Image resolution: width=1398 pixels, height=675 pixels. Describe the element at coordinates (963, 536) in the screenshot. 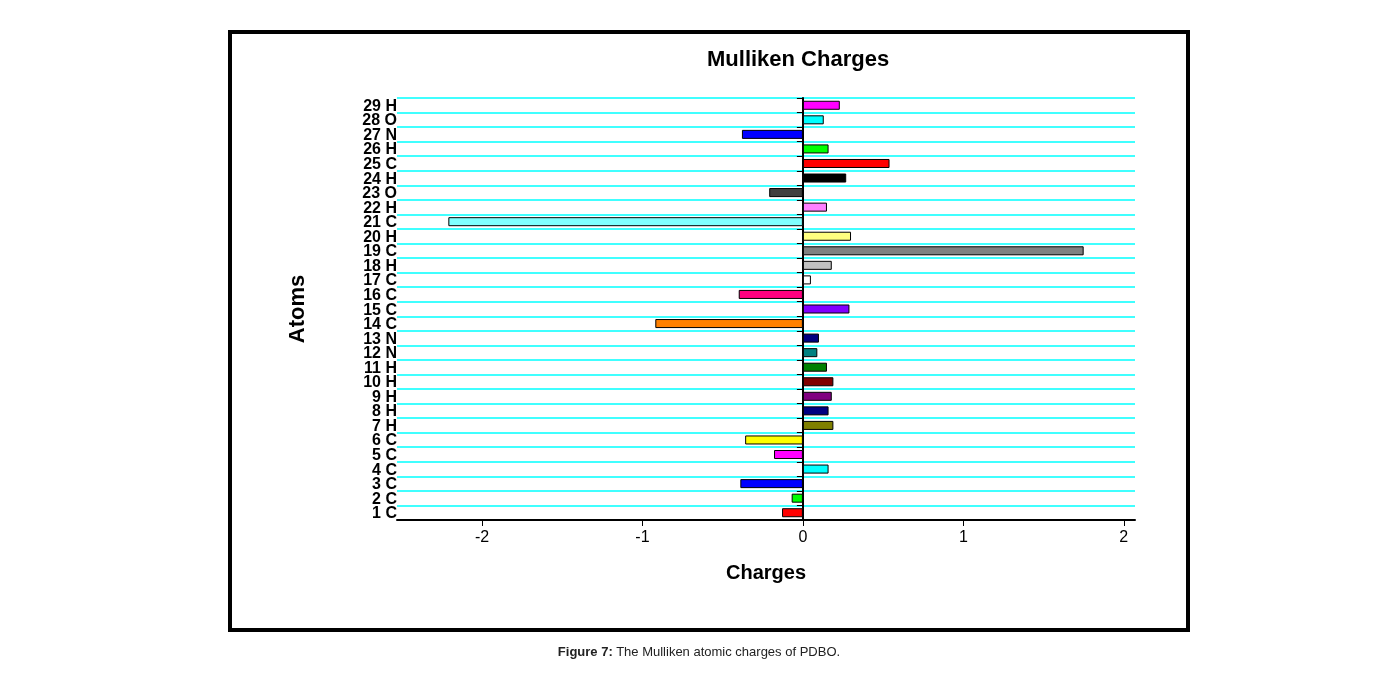

I see `x-tick-label: 1` at that location.